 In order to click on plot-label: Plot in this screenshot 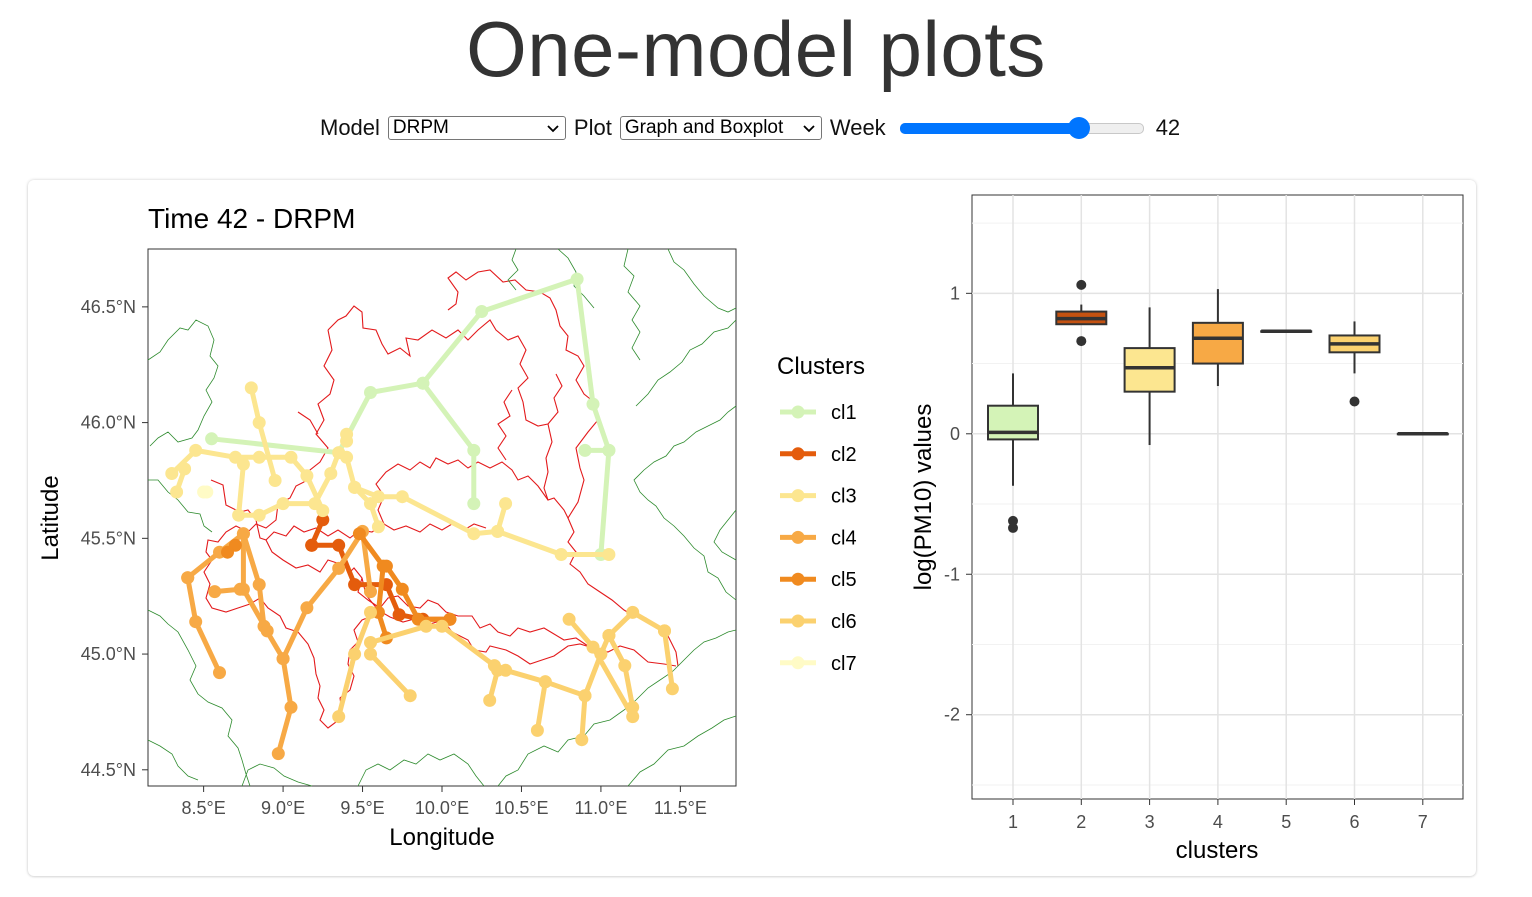, I will do `click(592, 127)`.